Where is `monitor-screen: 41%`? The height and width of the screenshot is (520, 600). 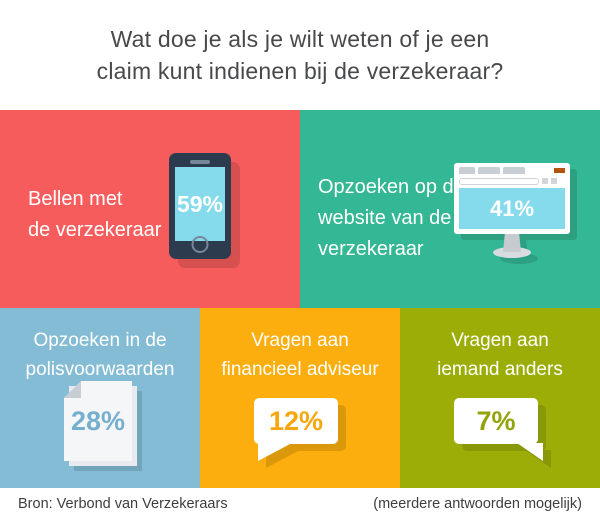 monitor-screen: 41% is located at coordinates (512, 208).